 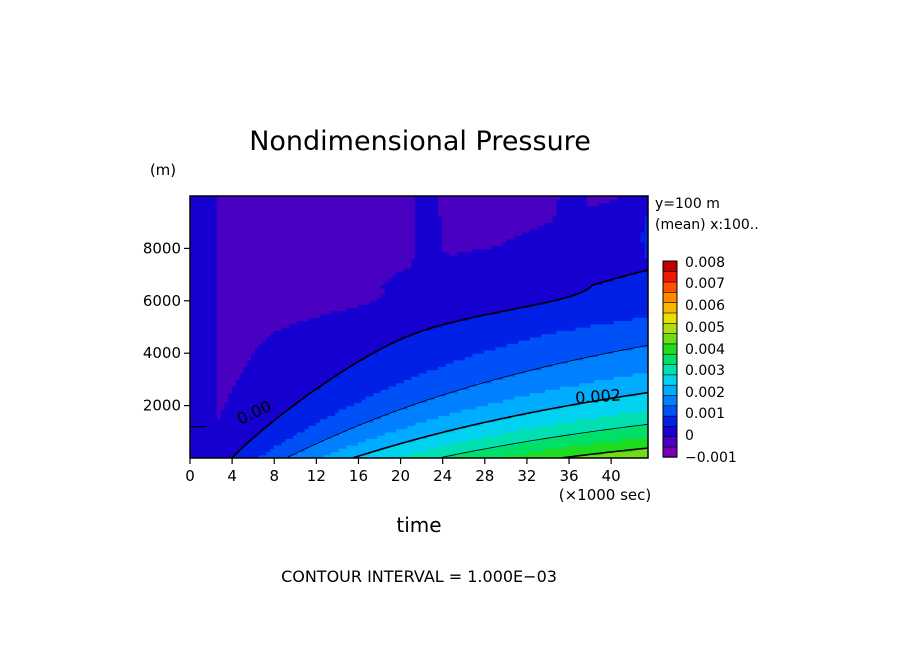 I want to click on contour-label-0.002: 0.002, so click(x=598, y=396).